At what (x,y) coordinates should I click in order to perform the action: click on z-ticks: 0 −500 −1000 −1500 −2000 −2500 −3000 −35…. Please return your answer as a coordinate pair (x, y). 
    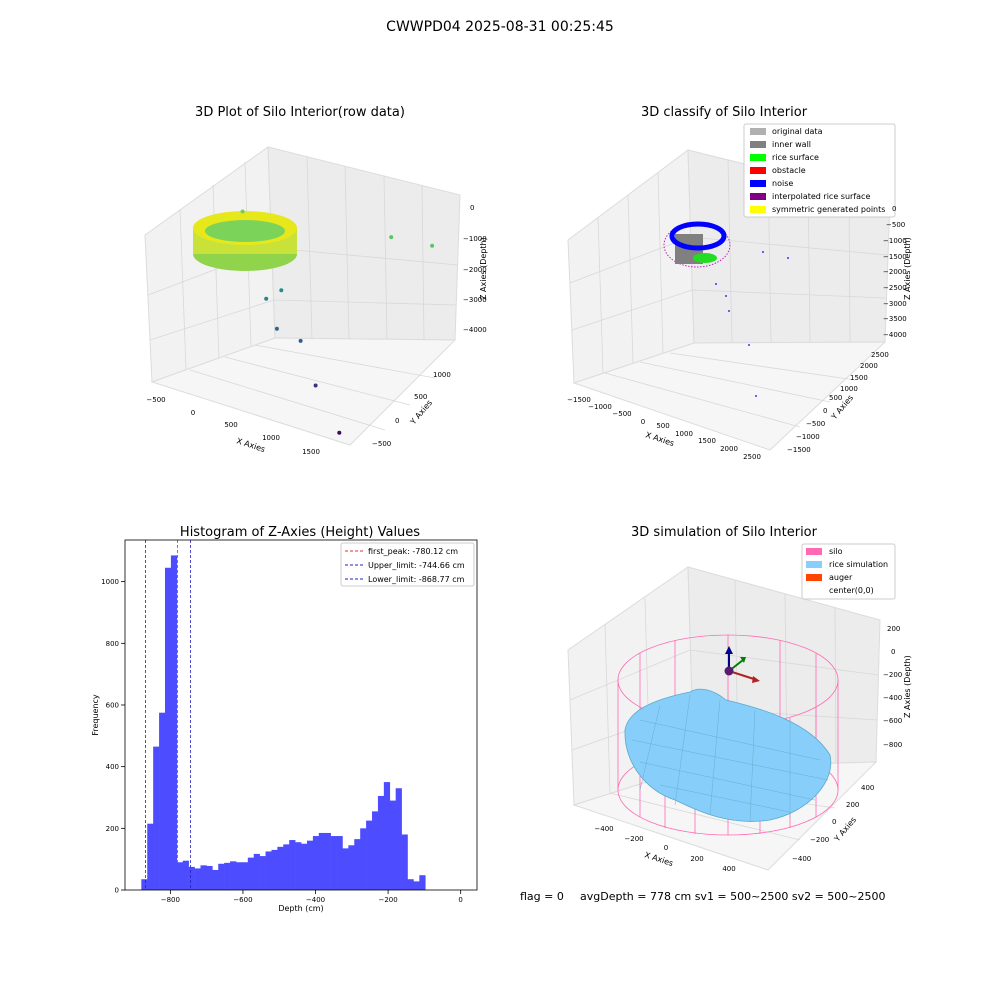
    Looking at the image, I should click on (895, 272).